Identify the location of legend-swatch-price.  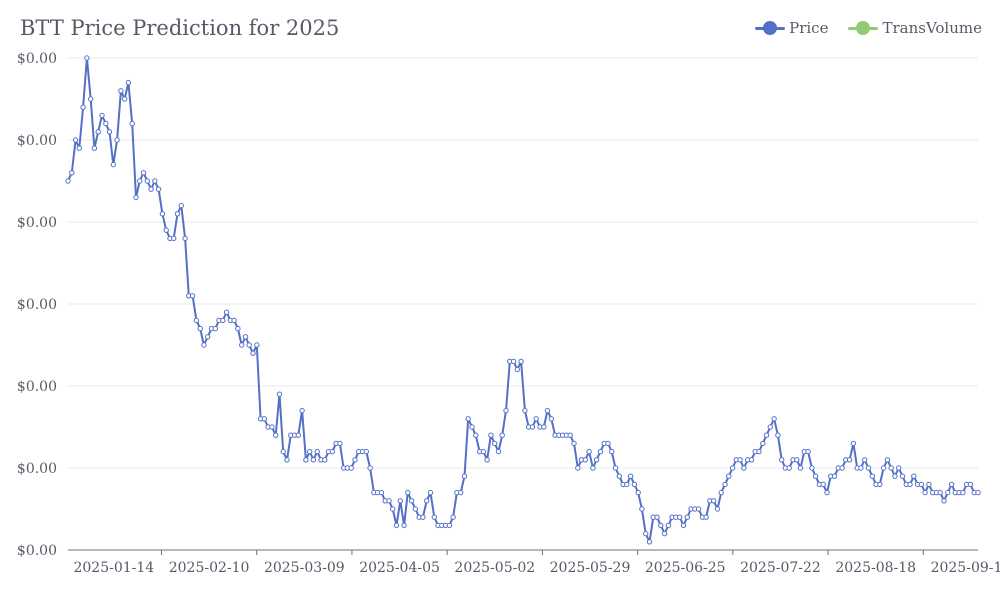
(770, 28).